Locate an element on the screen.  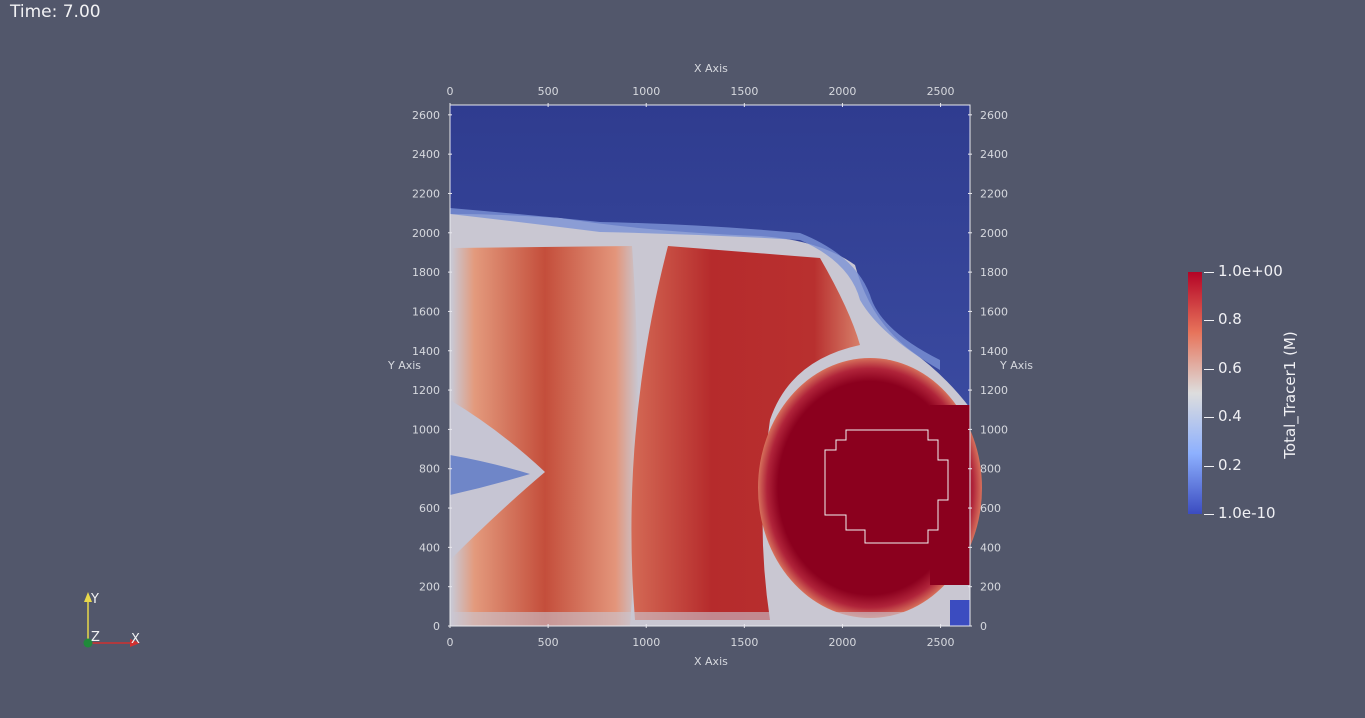
x-tick-label-bottom: 2500 is located at coordinates (941, 642).